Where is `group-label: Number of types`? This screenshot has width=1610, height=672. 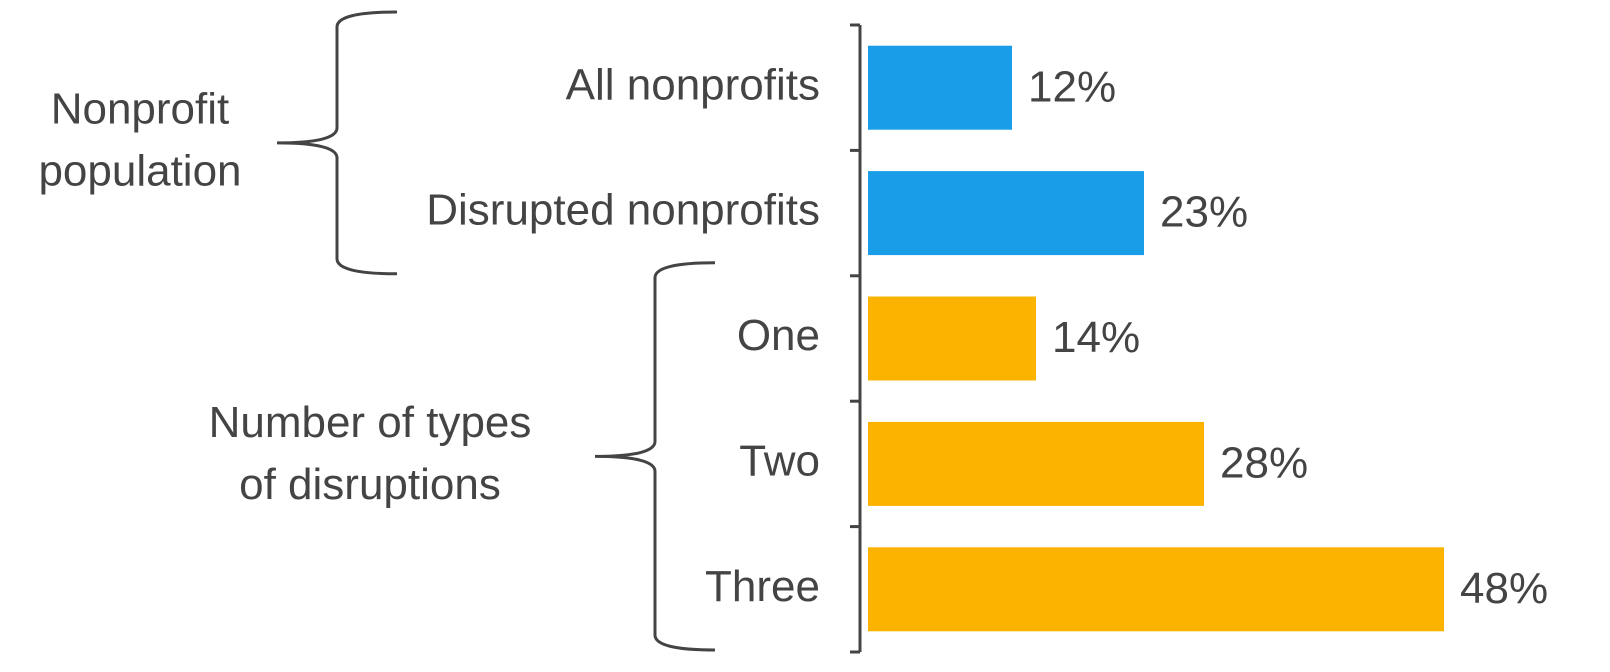
group-label: Number of types is located at coordinates (370, 422).